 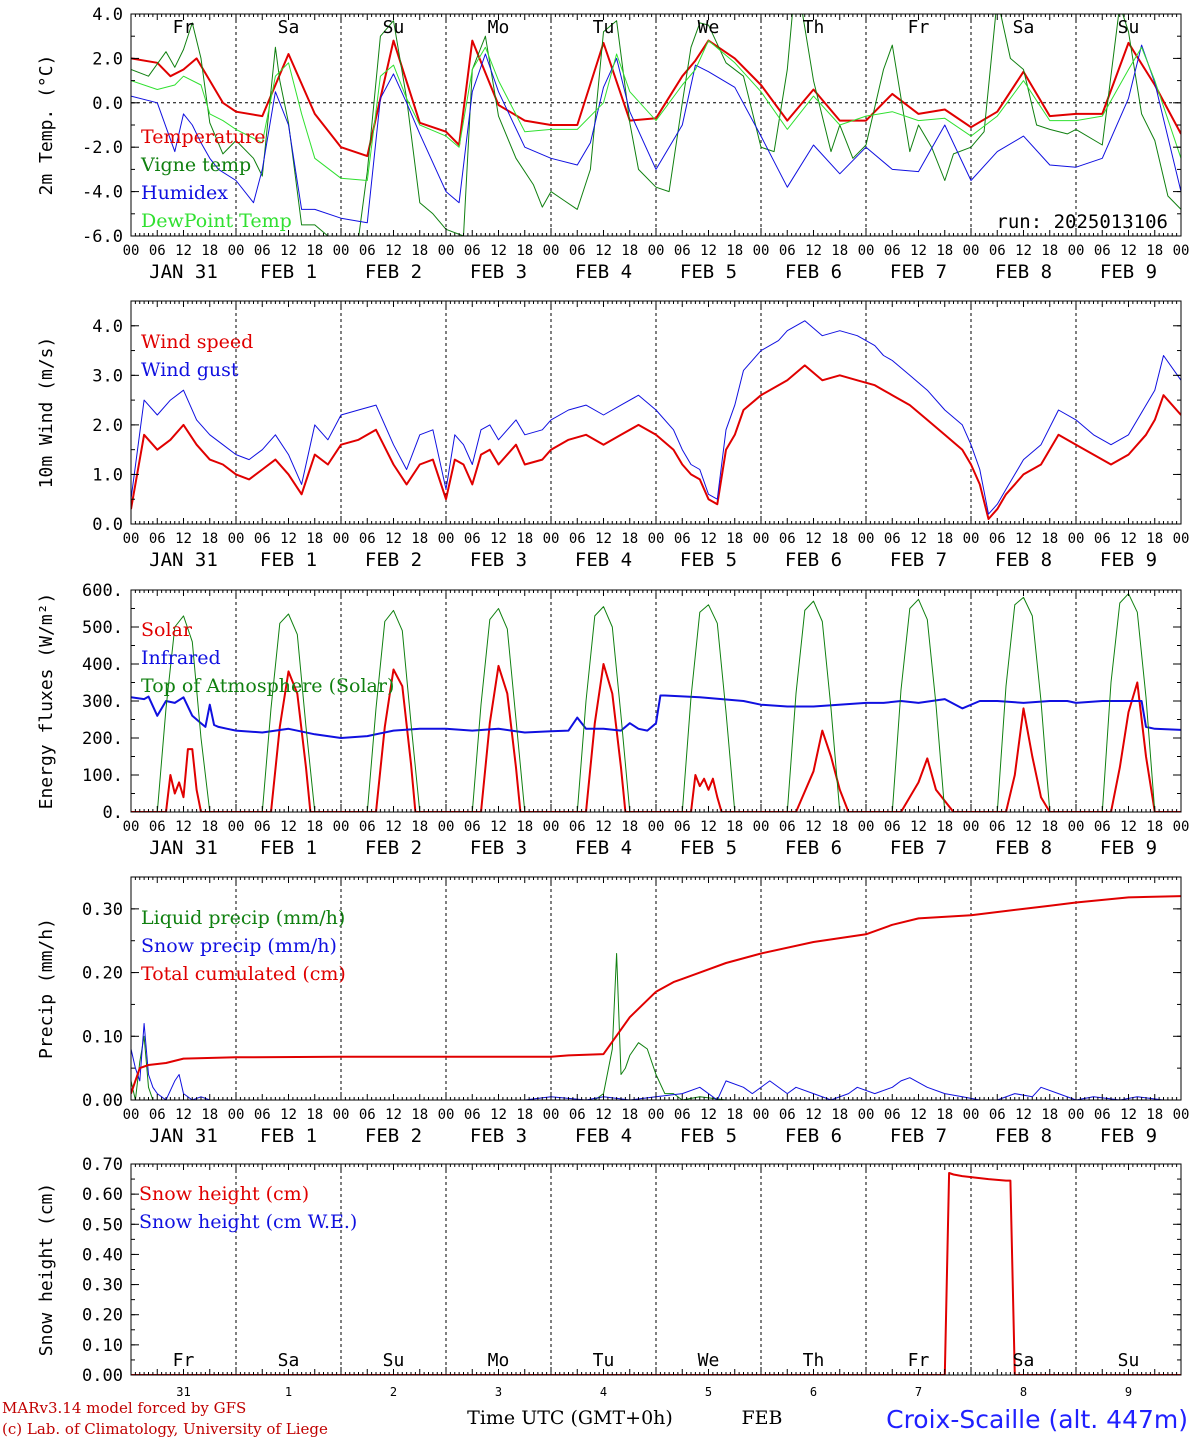 I want to click on x-day-number: 5, so click(x=708, y=1392).